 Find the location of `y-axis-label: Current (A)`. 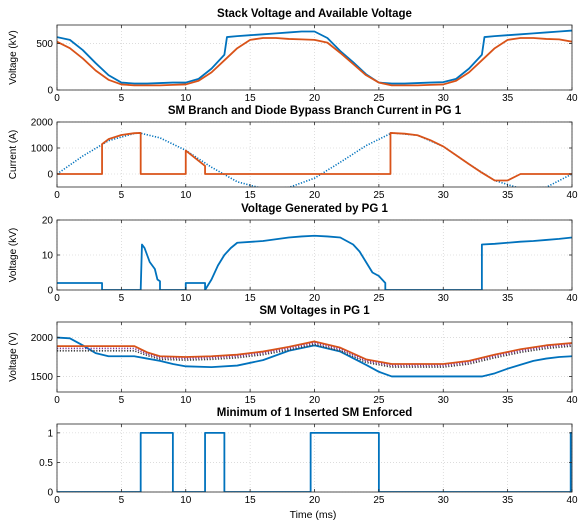

y-axis-label: Current (A) is located at coordinates (13, 154).